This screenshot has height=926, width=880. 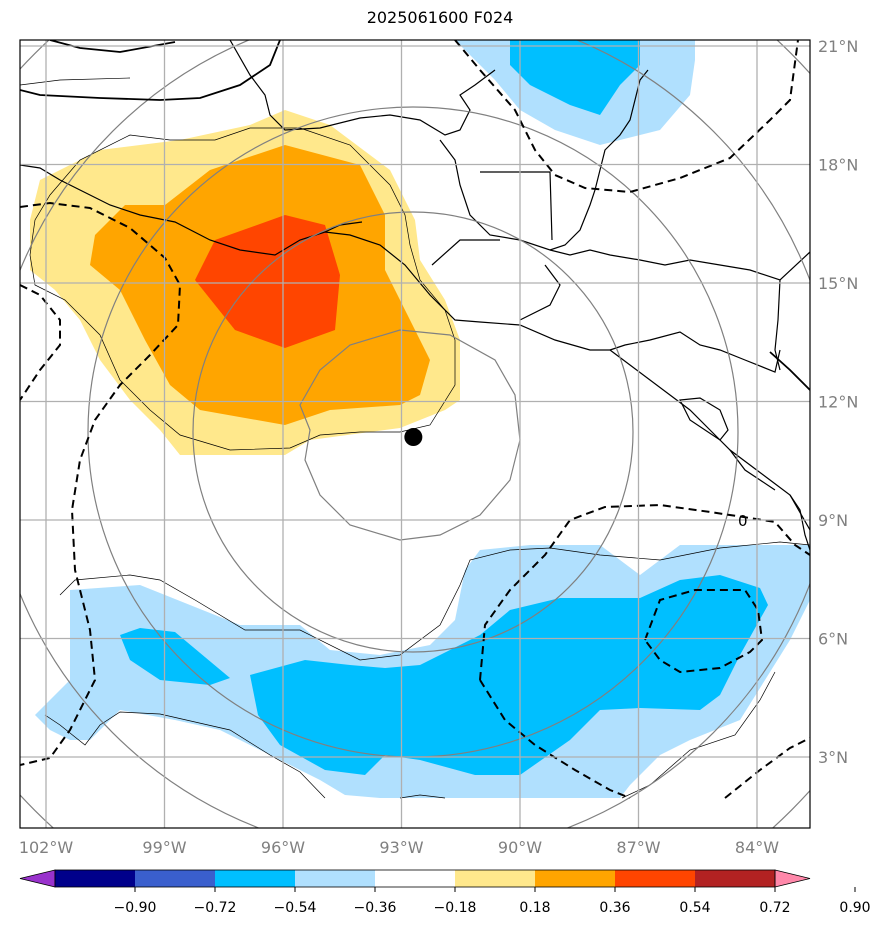 I want to click on colorbar-tick-label: 0.36, so click(x=614, y=908).